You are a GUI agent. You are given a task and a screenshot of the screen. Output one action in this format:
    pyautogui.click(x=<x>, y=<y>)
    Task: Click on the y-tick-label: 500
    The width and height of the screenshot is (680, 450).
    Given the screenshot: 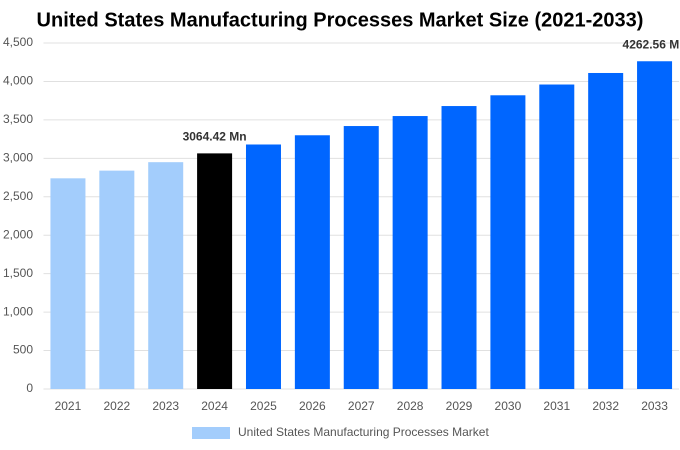 What is the action you would take?
    pyautogui.click(x=23, y=350)
    